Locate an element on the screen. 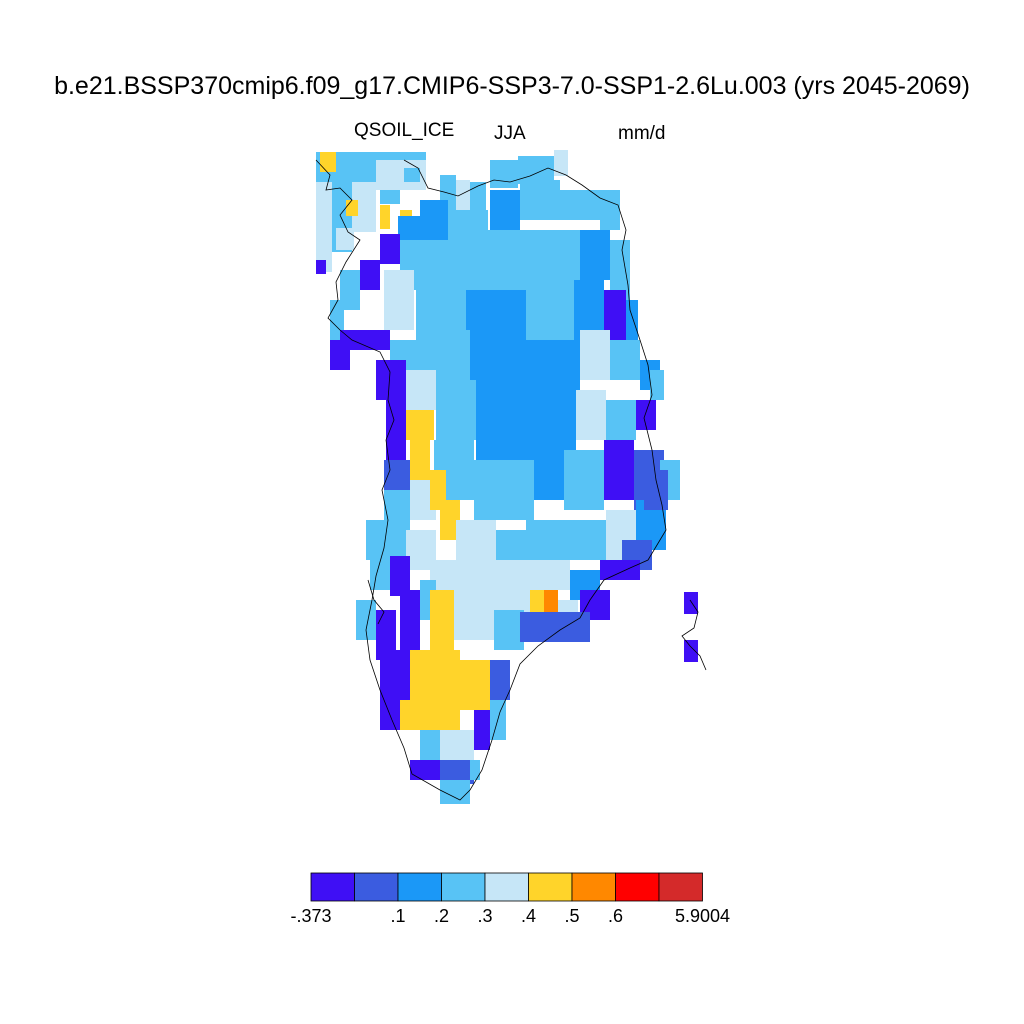 The image size is (1024, 1024). colorbar-label: -.373 is located at coordinates (311, 916).